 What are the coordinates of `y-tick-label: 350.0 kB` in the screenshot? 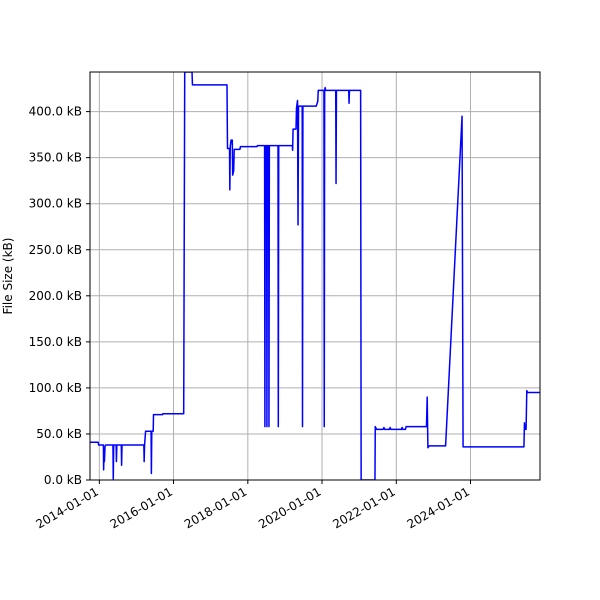 It's located at (55, 158).